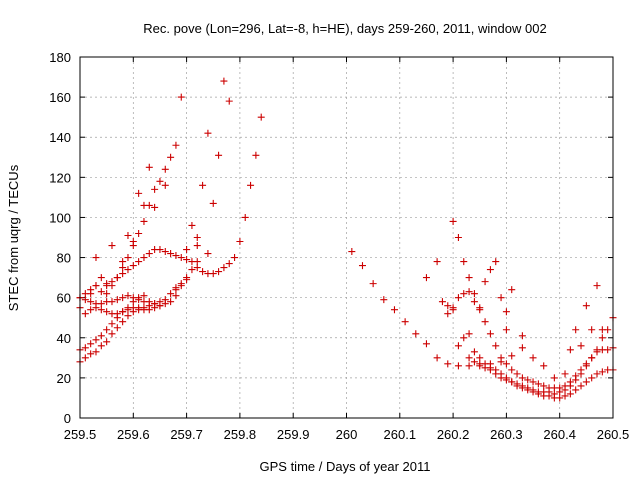 The height and width of the screenshot is (480, 640). What do you see at coordinates (186, 434) in the screenshot?
I see `x-tick-label: 259.7` at bounding box center [186, 434].